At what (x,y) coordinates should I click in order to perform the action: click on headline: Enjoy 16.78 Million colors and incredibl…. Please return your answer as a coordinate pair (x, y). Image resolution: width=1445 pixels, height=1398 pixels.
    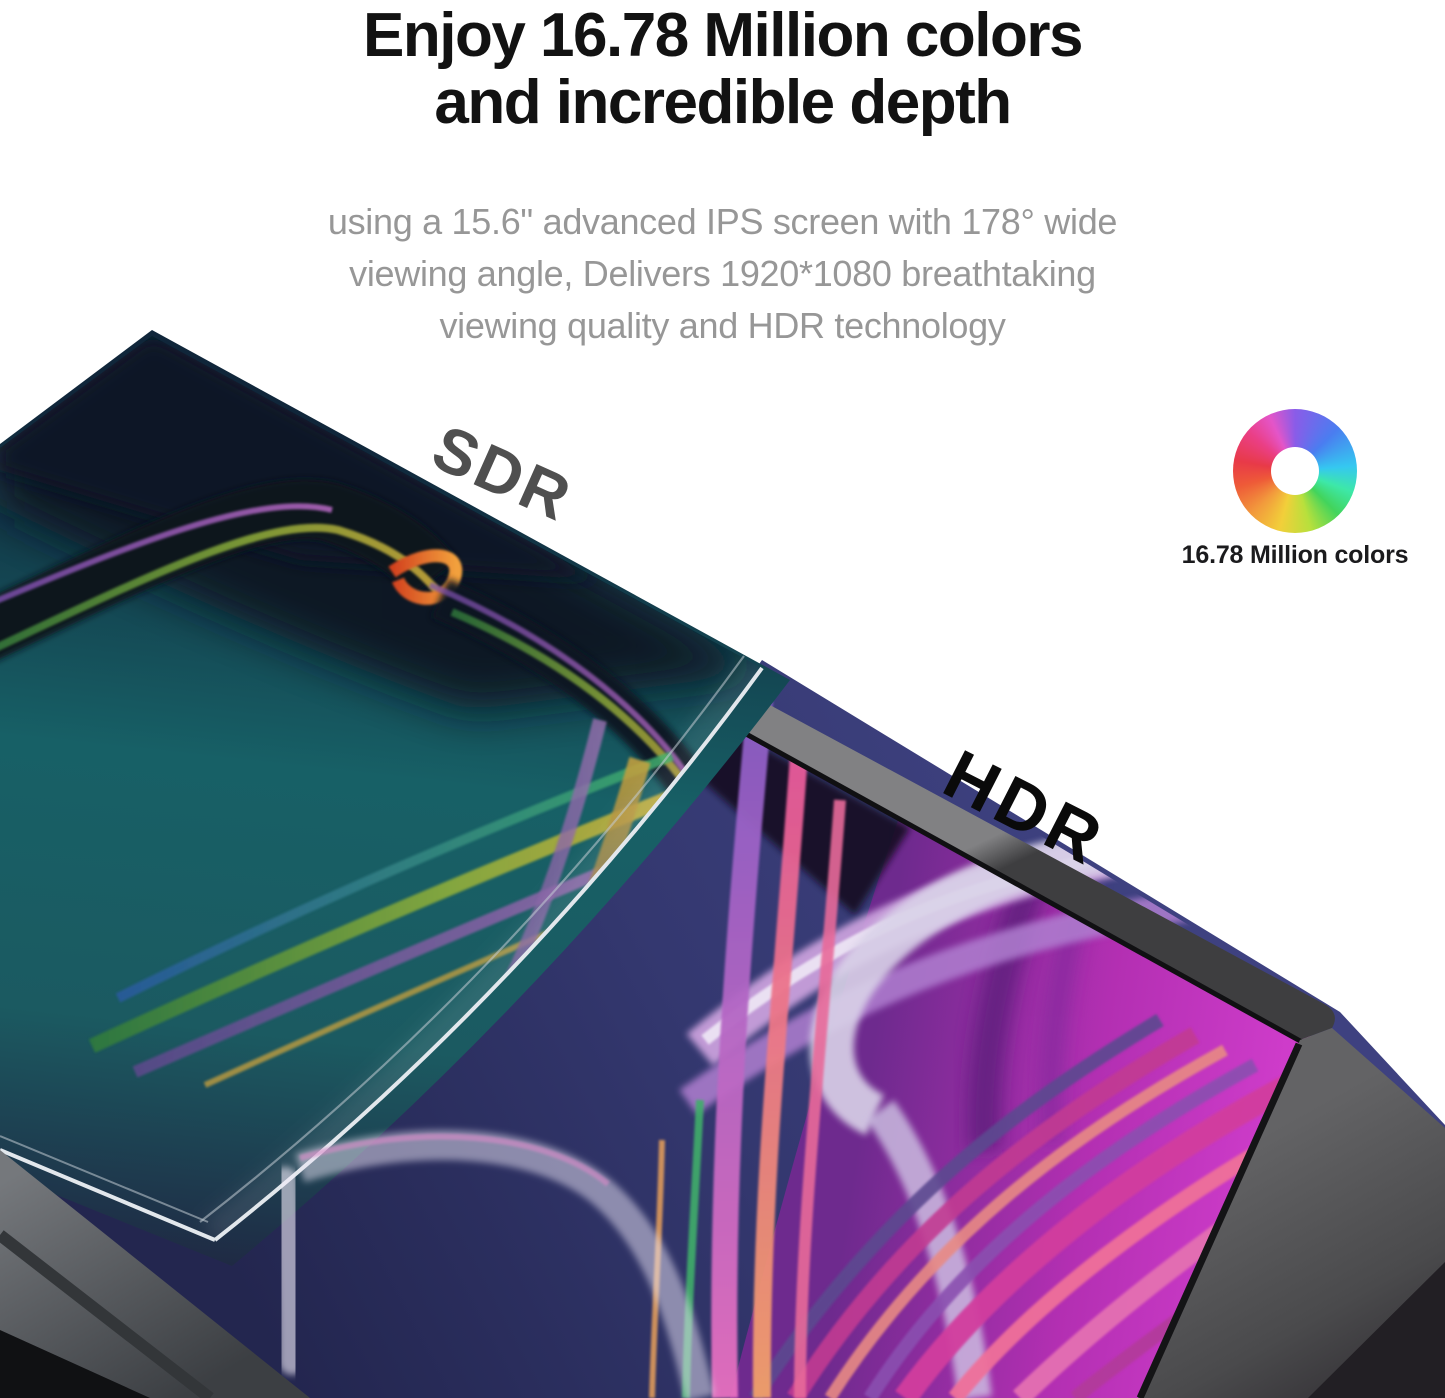
    Looking at the image, I should click on (722, 69).